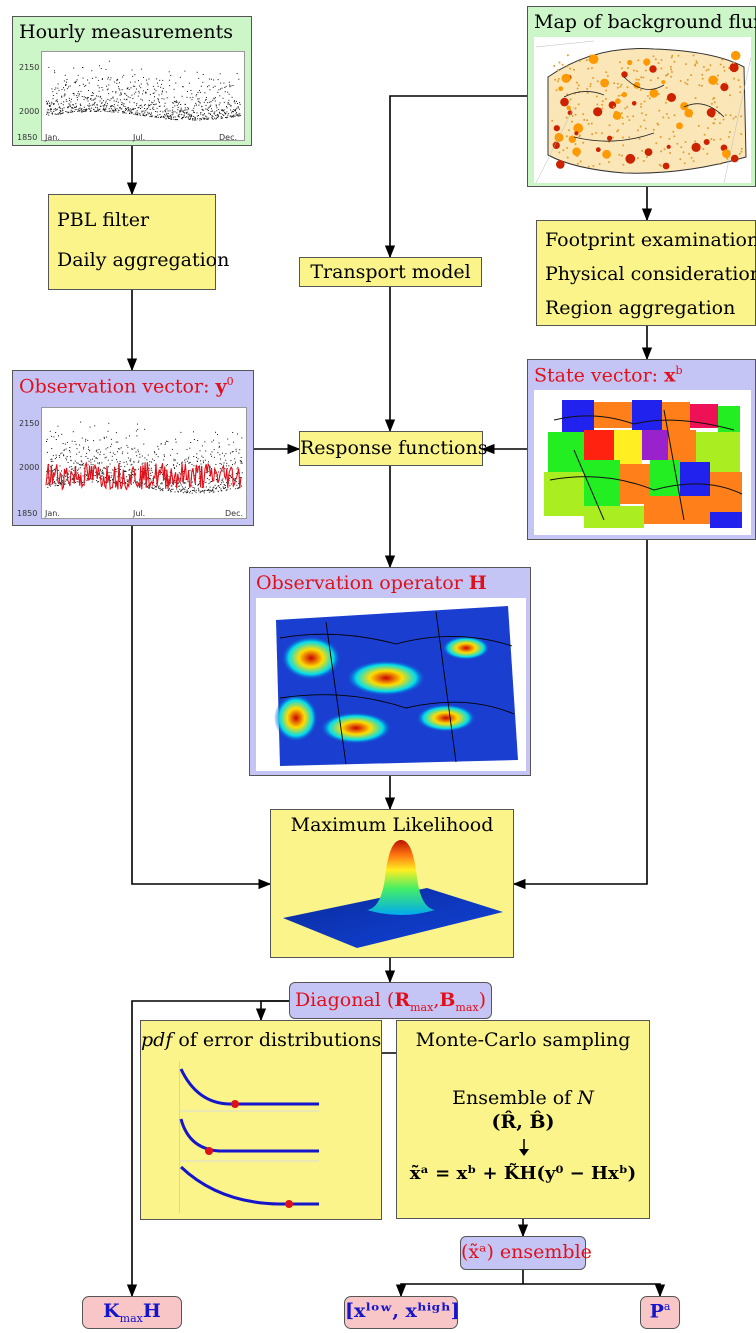 Image resolution: width=756 pixels, height=1333 pixels. I want to click on pa-label: Pa, so click(660, 1311).